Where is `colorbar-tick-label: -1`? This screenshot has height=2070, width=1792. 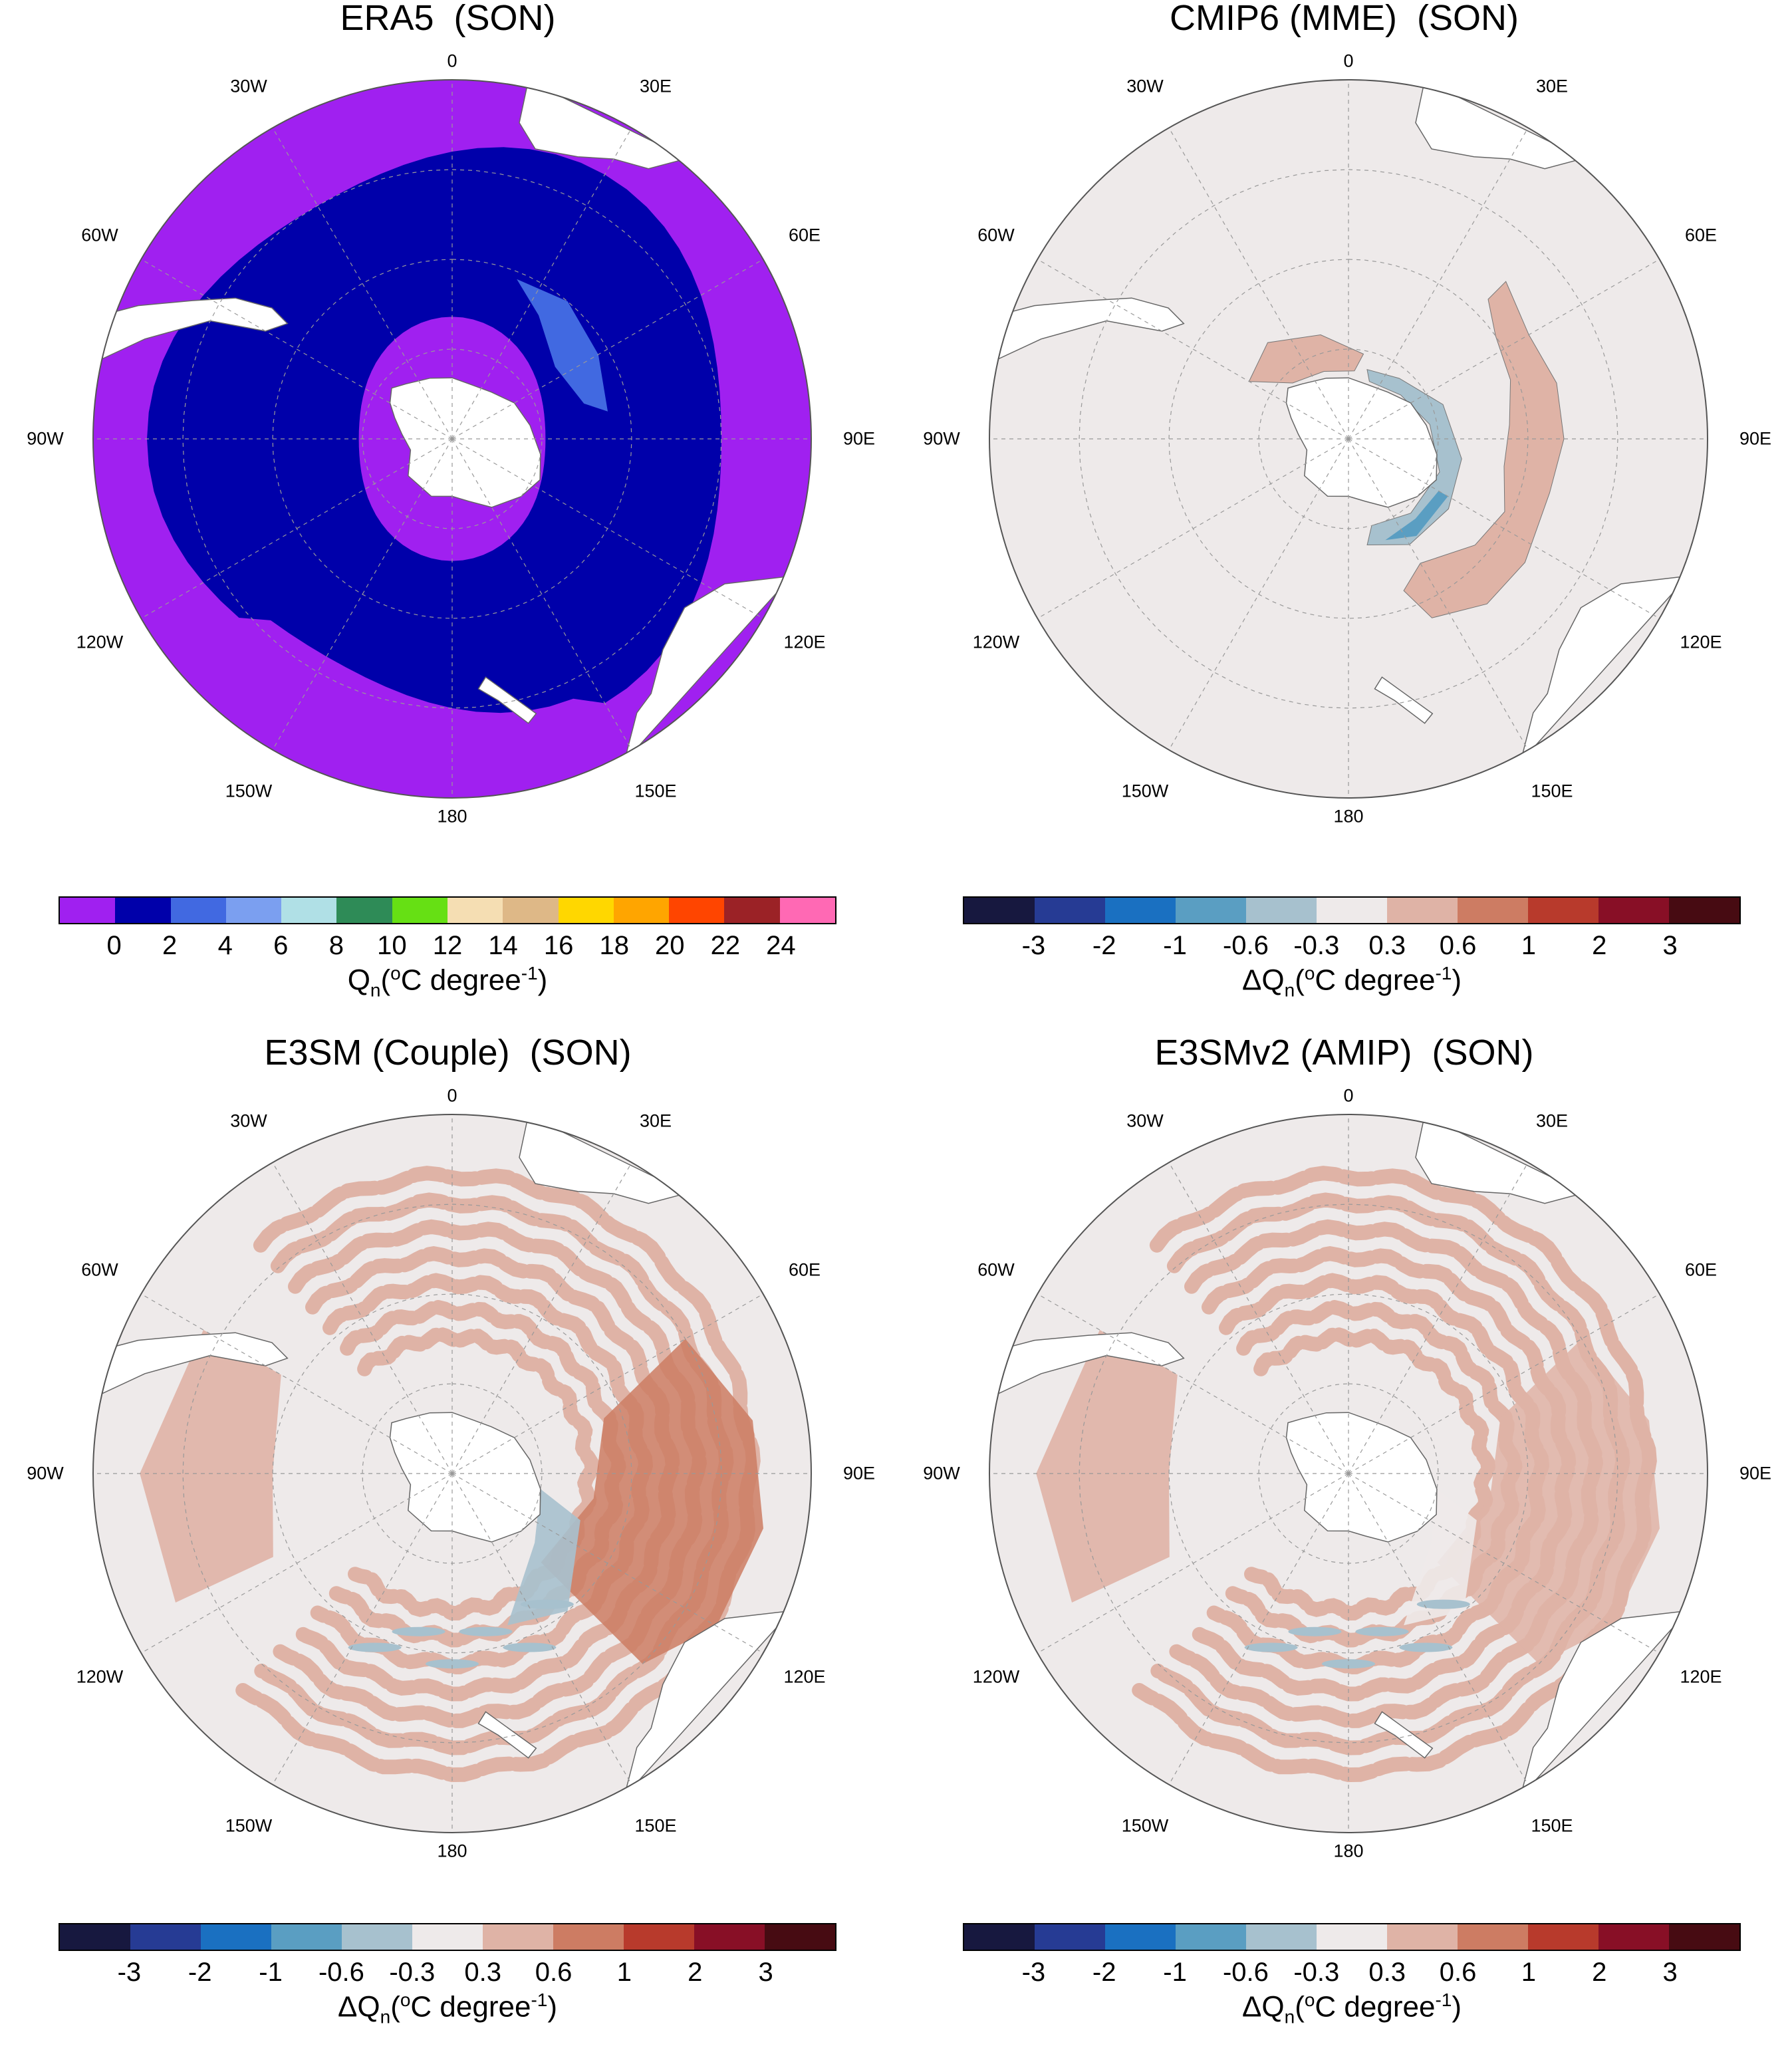 colorbar-tick-label: -1 is located at coordinates (271, 1972).